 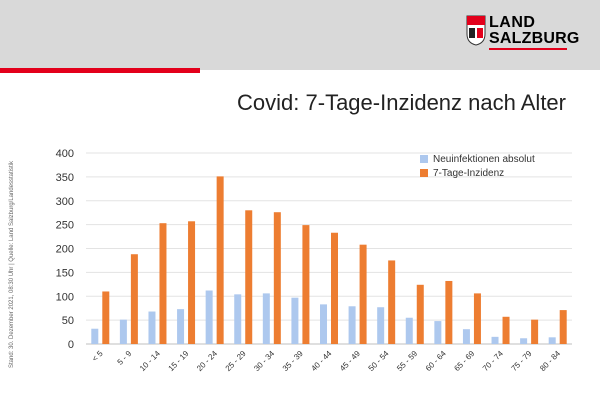 I want to click on logo-underline, so click(x=528, y=49).